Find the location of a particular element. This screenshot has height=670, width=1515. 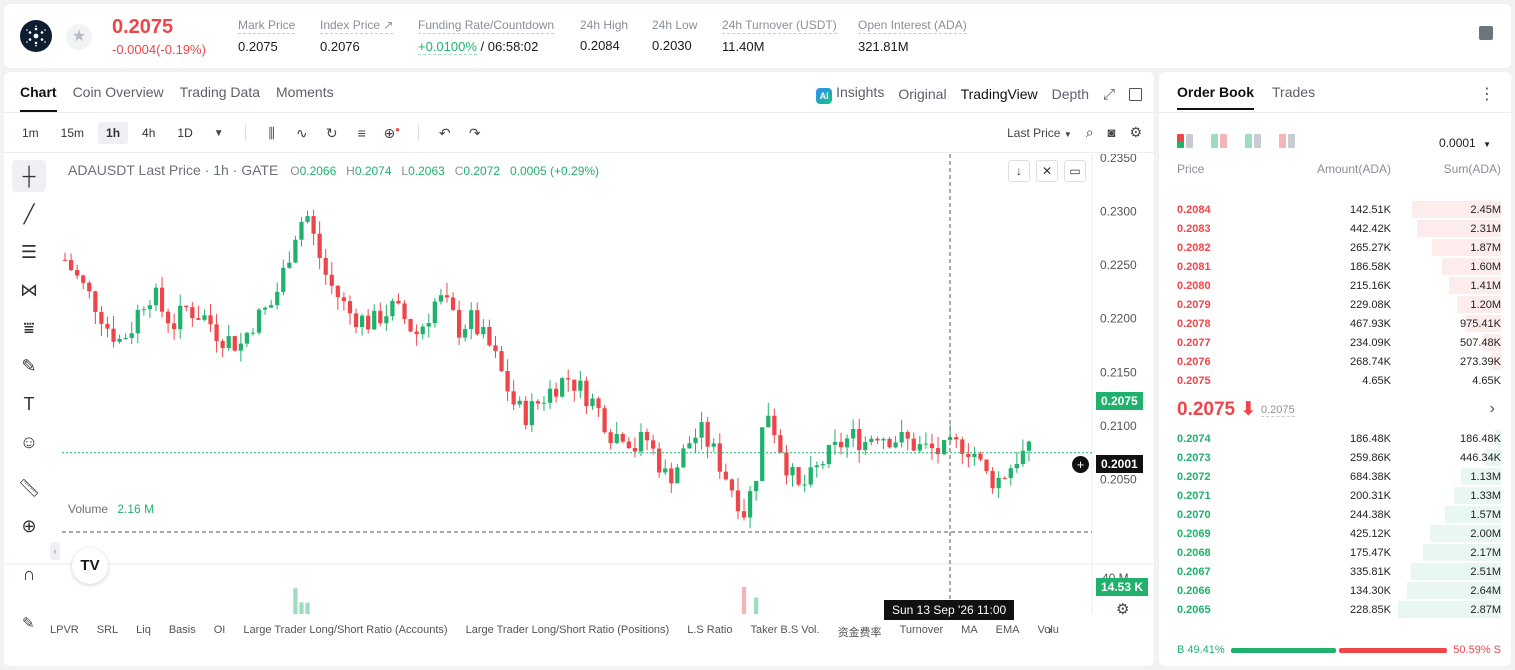

indicator-toggle: Large Trader Long/Short Ratio (Accounts) is located at coordinates (345, 630).